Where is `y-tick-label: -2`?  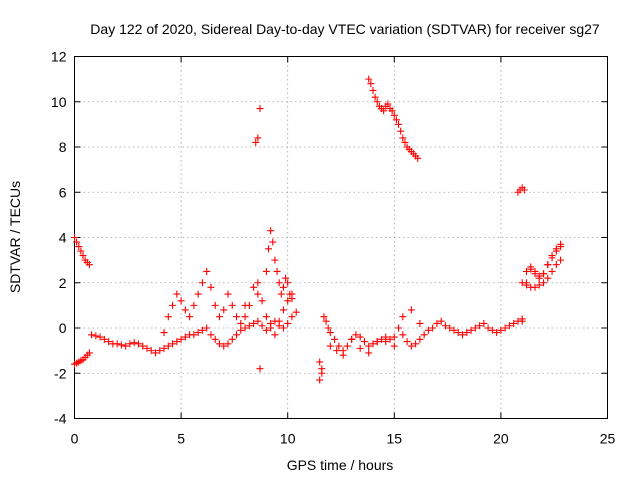
y-tick-label: -2 is located at coordinates (60, 373).